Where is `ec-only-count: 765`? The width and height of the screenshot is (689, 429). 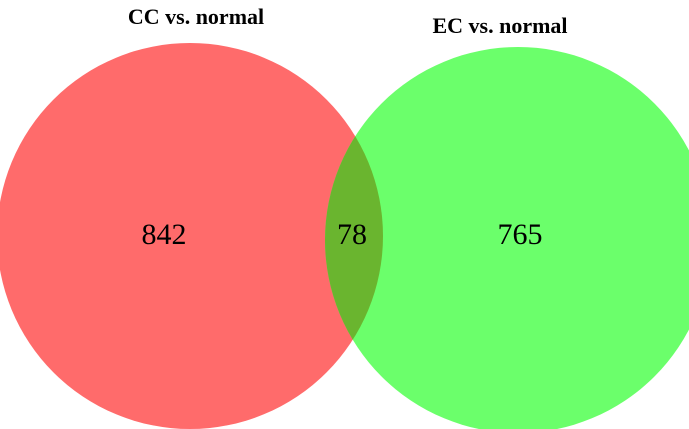 ec-only-count: 765 is located at coordinates (520, 234).